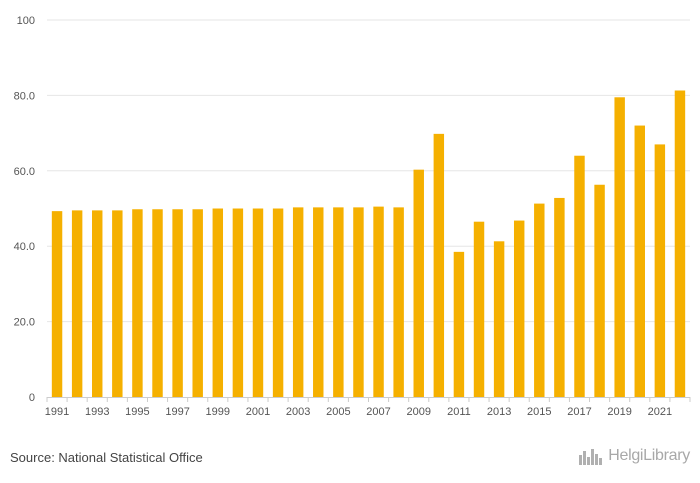 This screenshot has width=700, height=483. What do you see at coordinates (418, 412) in the screenshot?
I see `x-tick-label: 2009` at bounding box center [418, 412].